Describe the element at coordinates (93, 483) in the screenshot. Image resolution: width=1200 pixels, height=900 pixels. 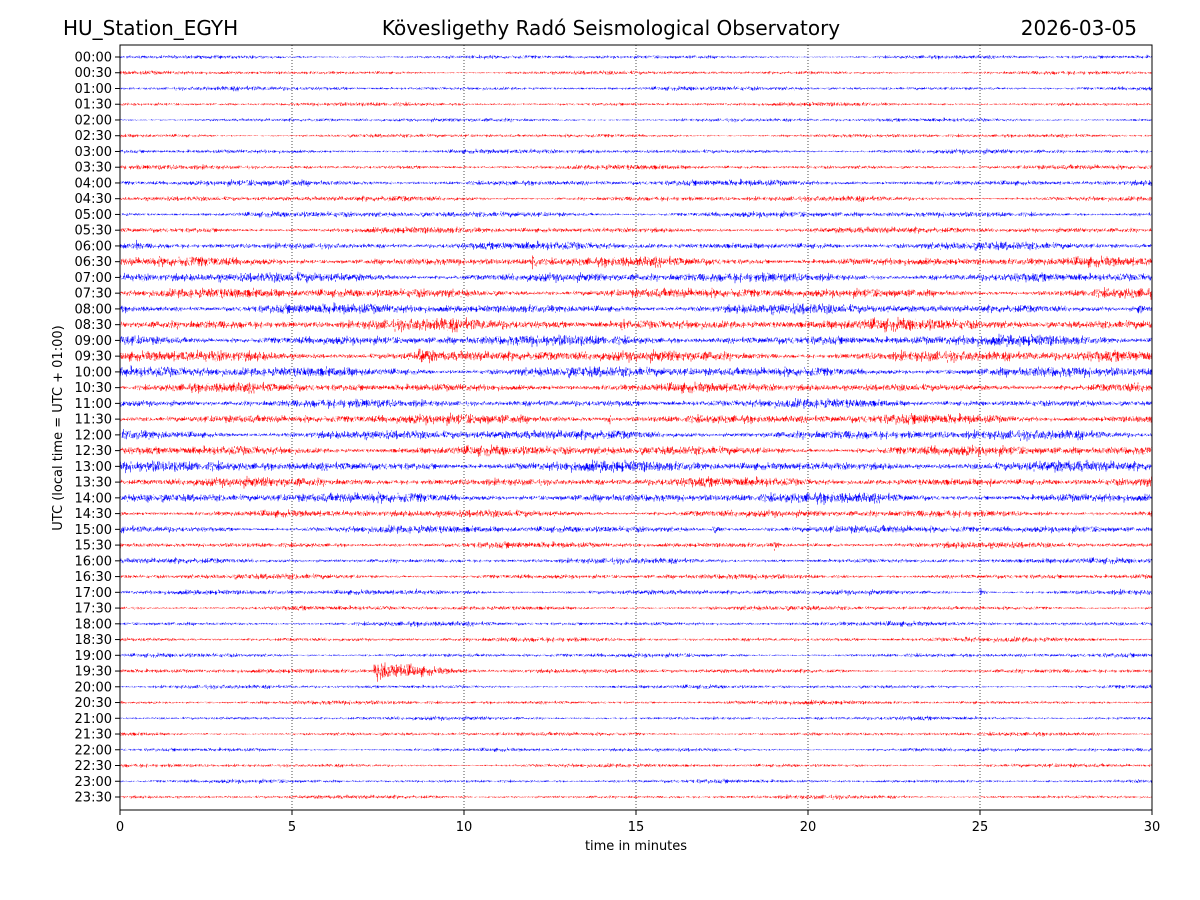
I see `y-tick-label: 13:30` at that location.